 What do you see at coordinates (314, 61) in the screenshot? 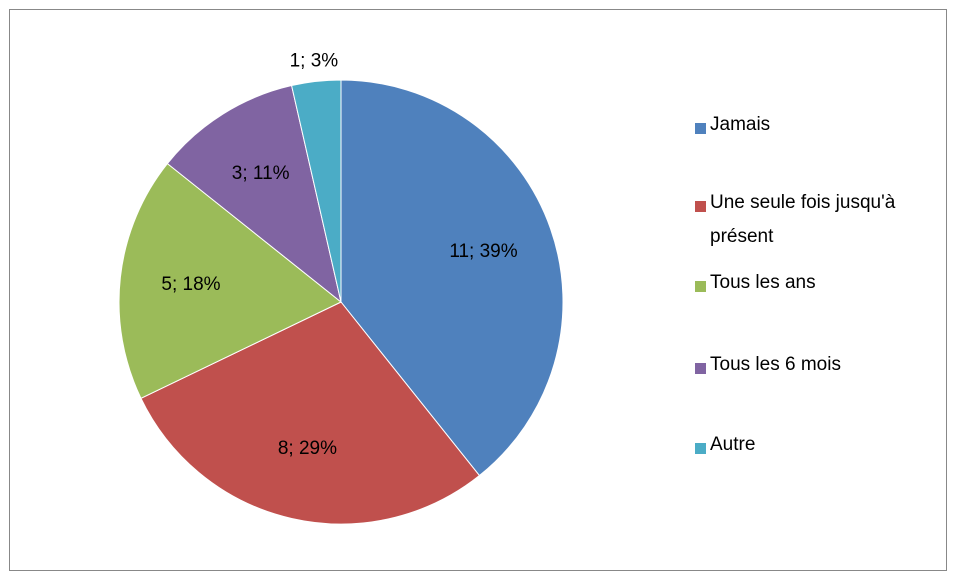
I see `data-label: 1; 3%` at bounding box center [314, 61].